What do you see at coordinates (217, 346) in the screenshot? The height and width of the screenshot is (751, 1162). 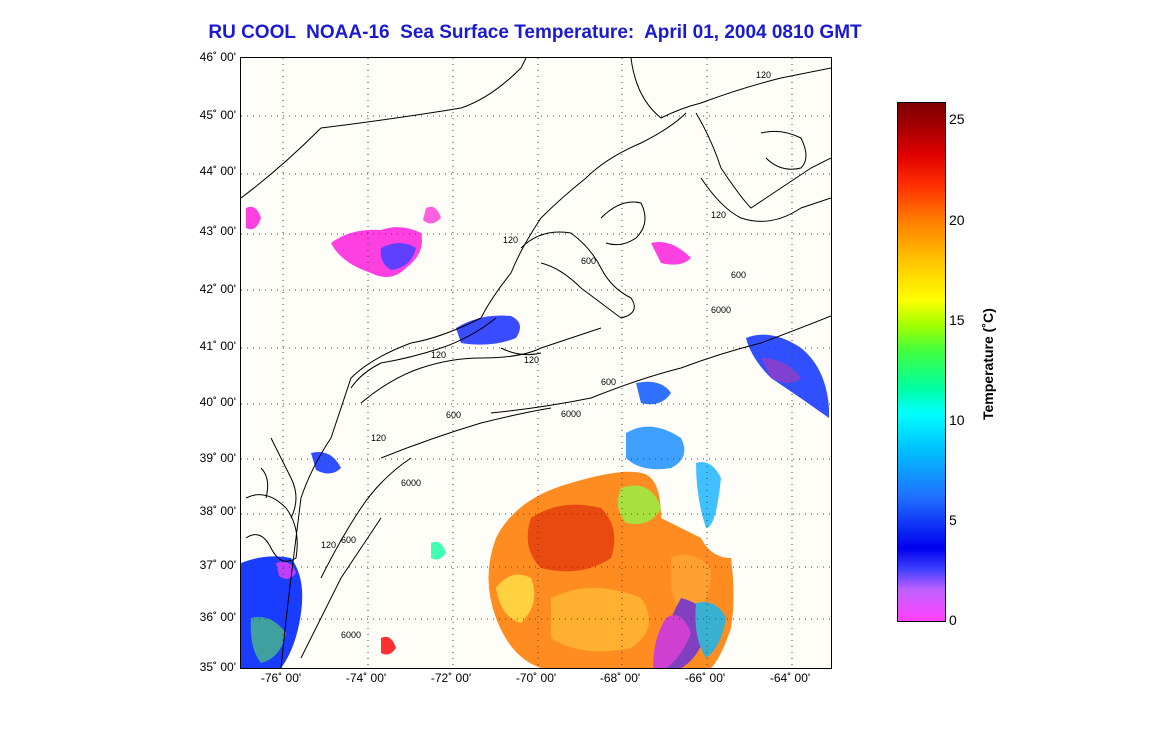 I see `lat-label-41: 41˚ 00'` at bounding box center [217, 346].